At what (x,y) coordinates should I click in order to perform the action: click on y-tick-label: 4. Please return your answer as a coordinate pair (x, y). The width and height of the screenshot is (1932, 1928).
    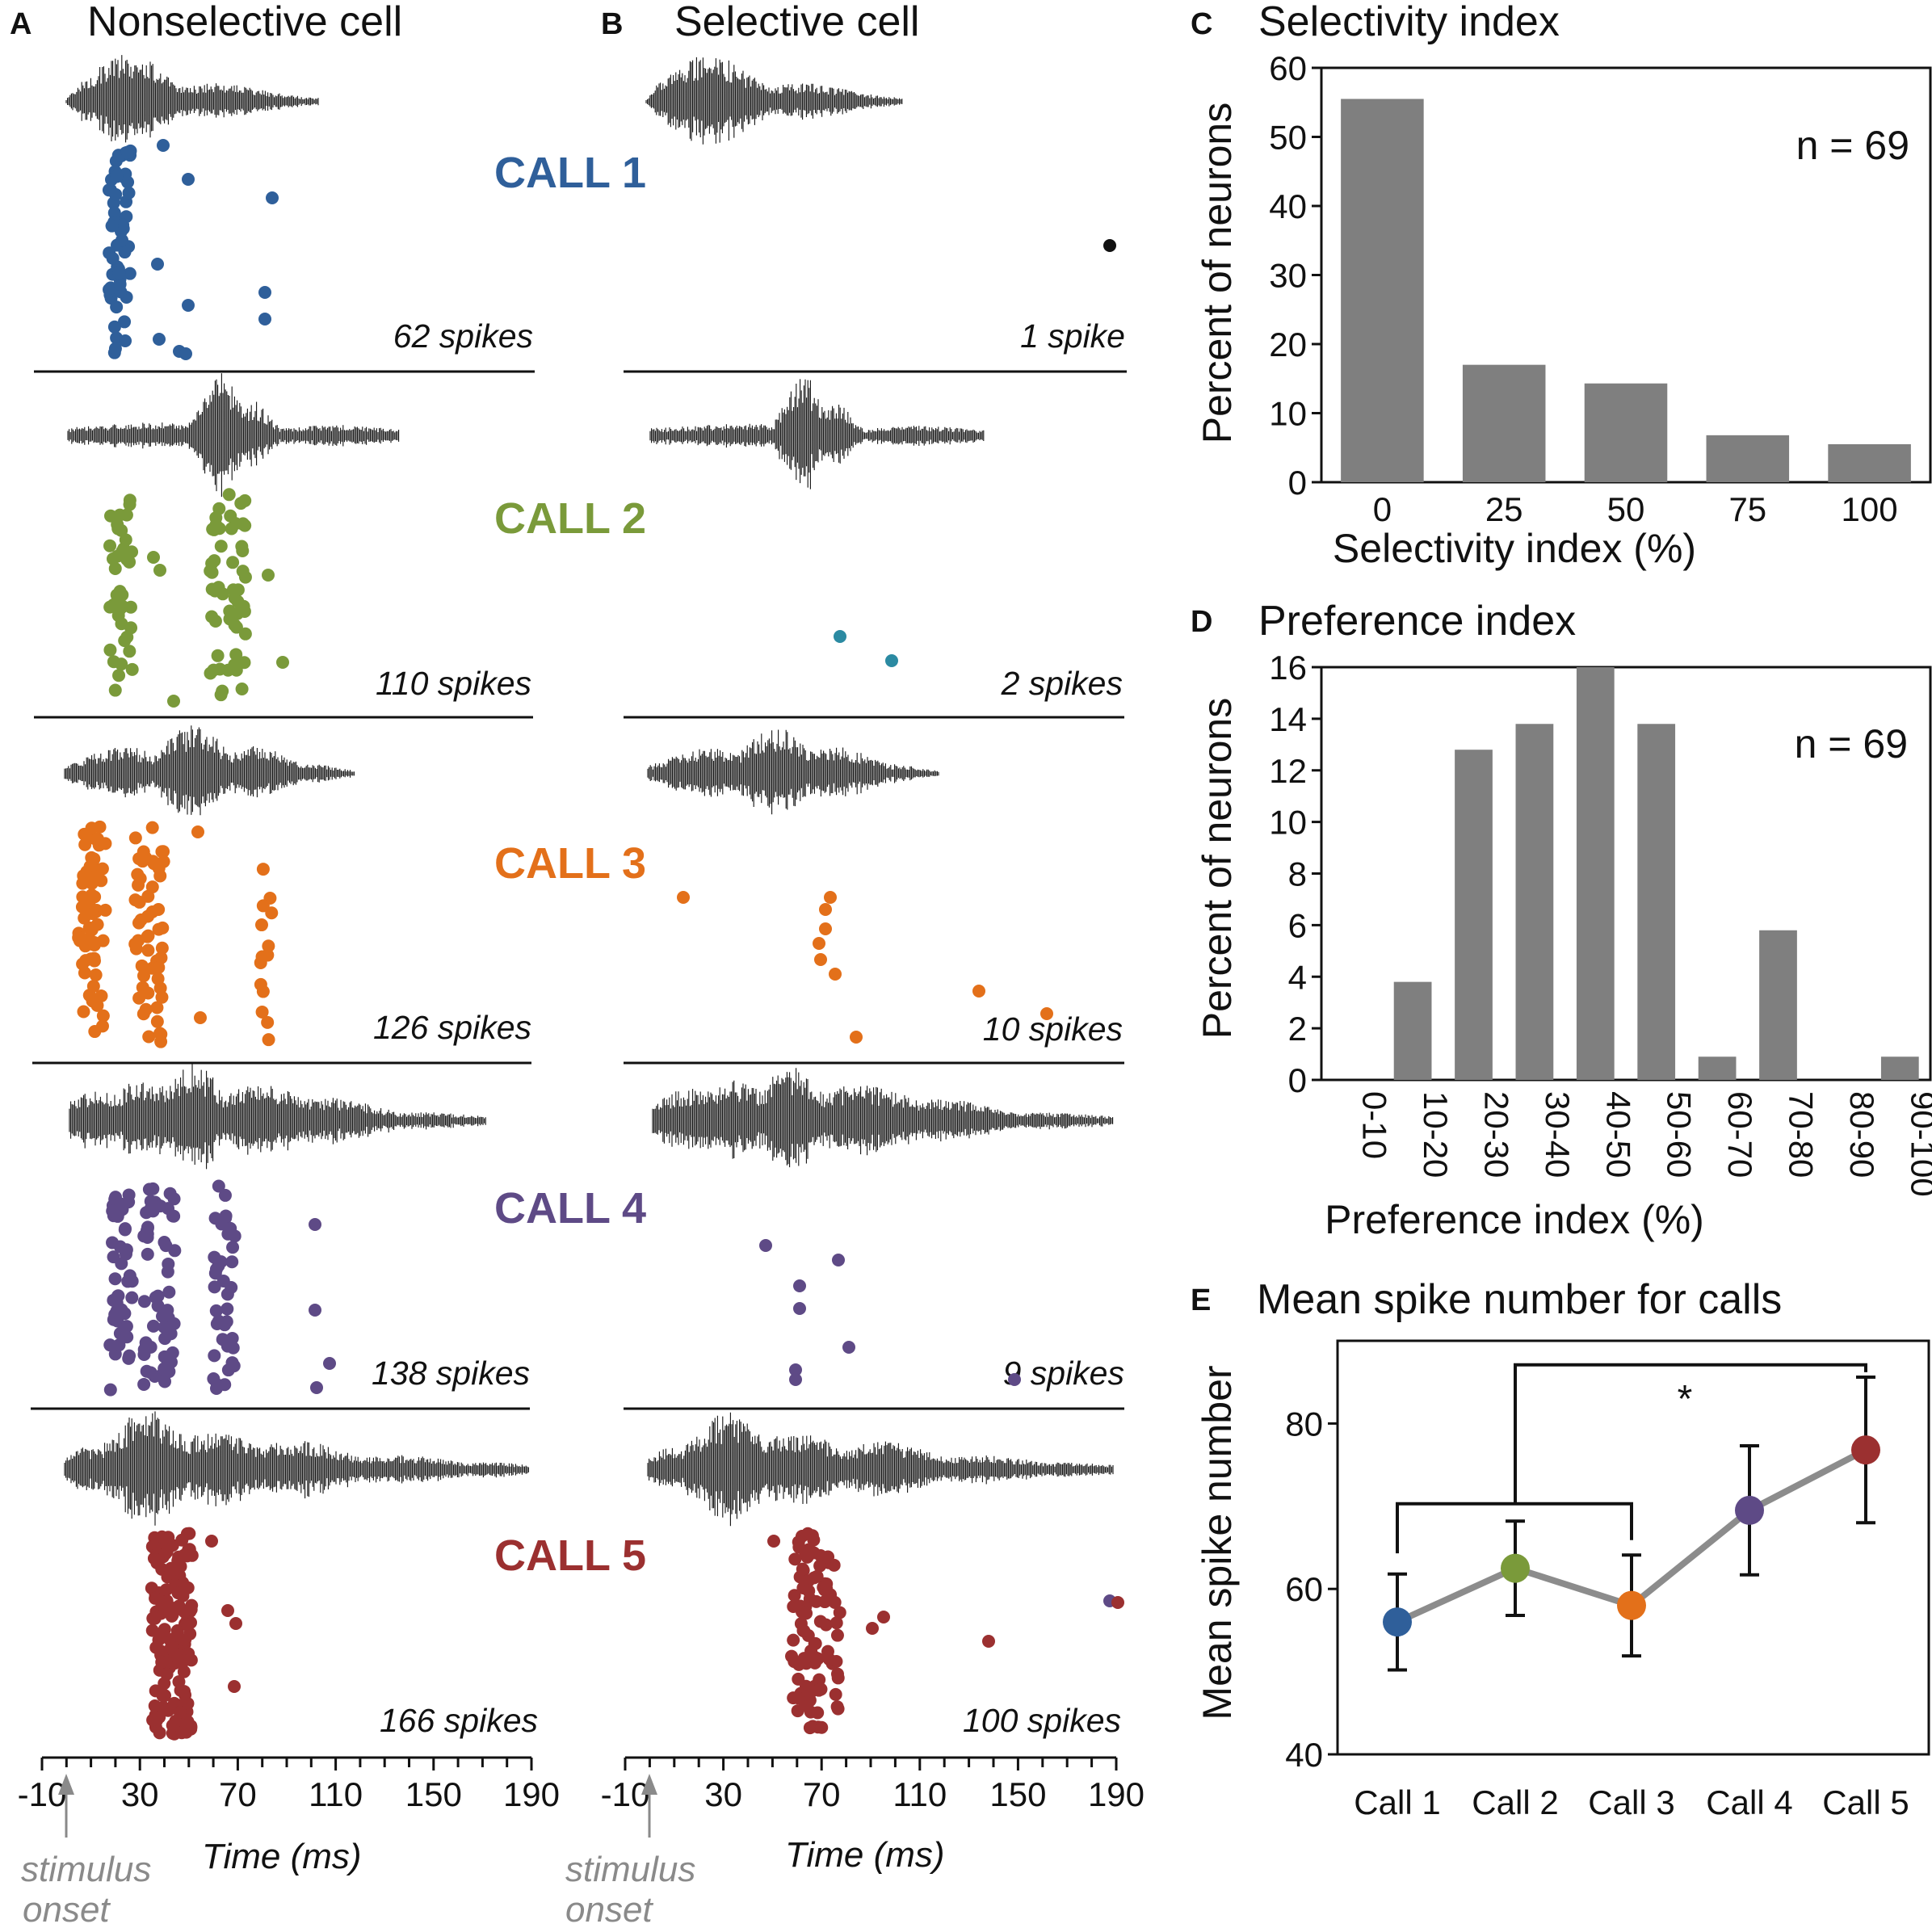
    Looking at the image, I should click on (1298, 977).